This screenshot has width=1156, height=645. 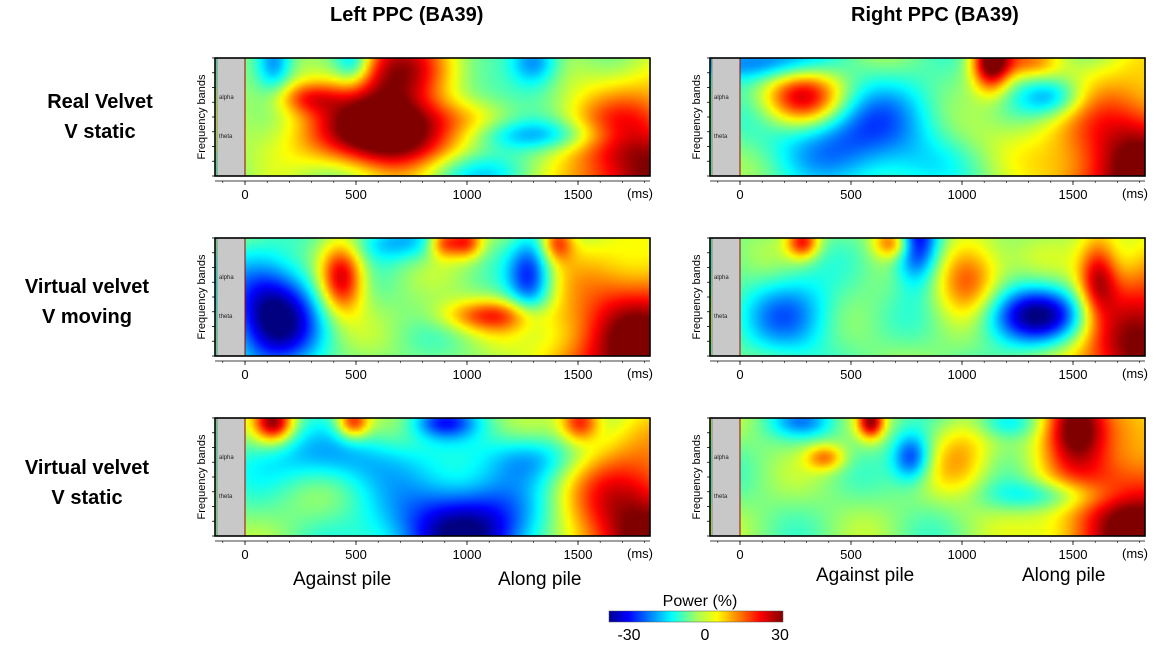 What do you see at coordinates (100, 117) in the screenshot?
I see `row-label-real-velvet-static: Real Velvet V static` at bounding box center [100, 117].